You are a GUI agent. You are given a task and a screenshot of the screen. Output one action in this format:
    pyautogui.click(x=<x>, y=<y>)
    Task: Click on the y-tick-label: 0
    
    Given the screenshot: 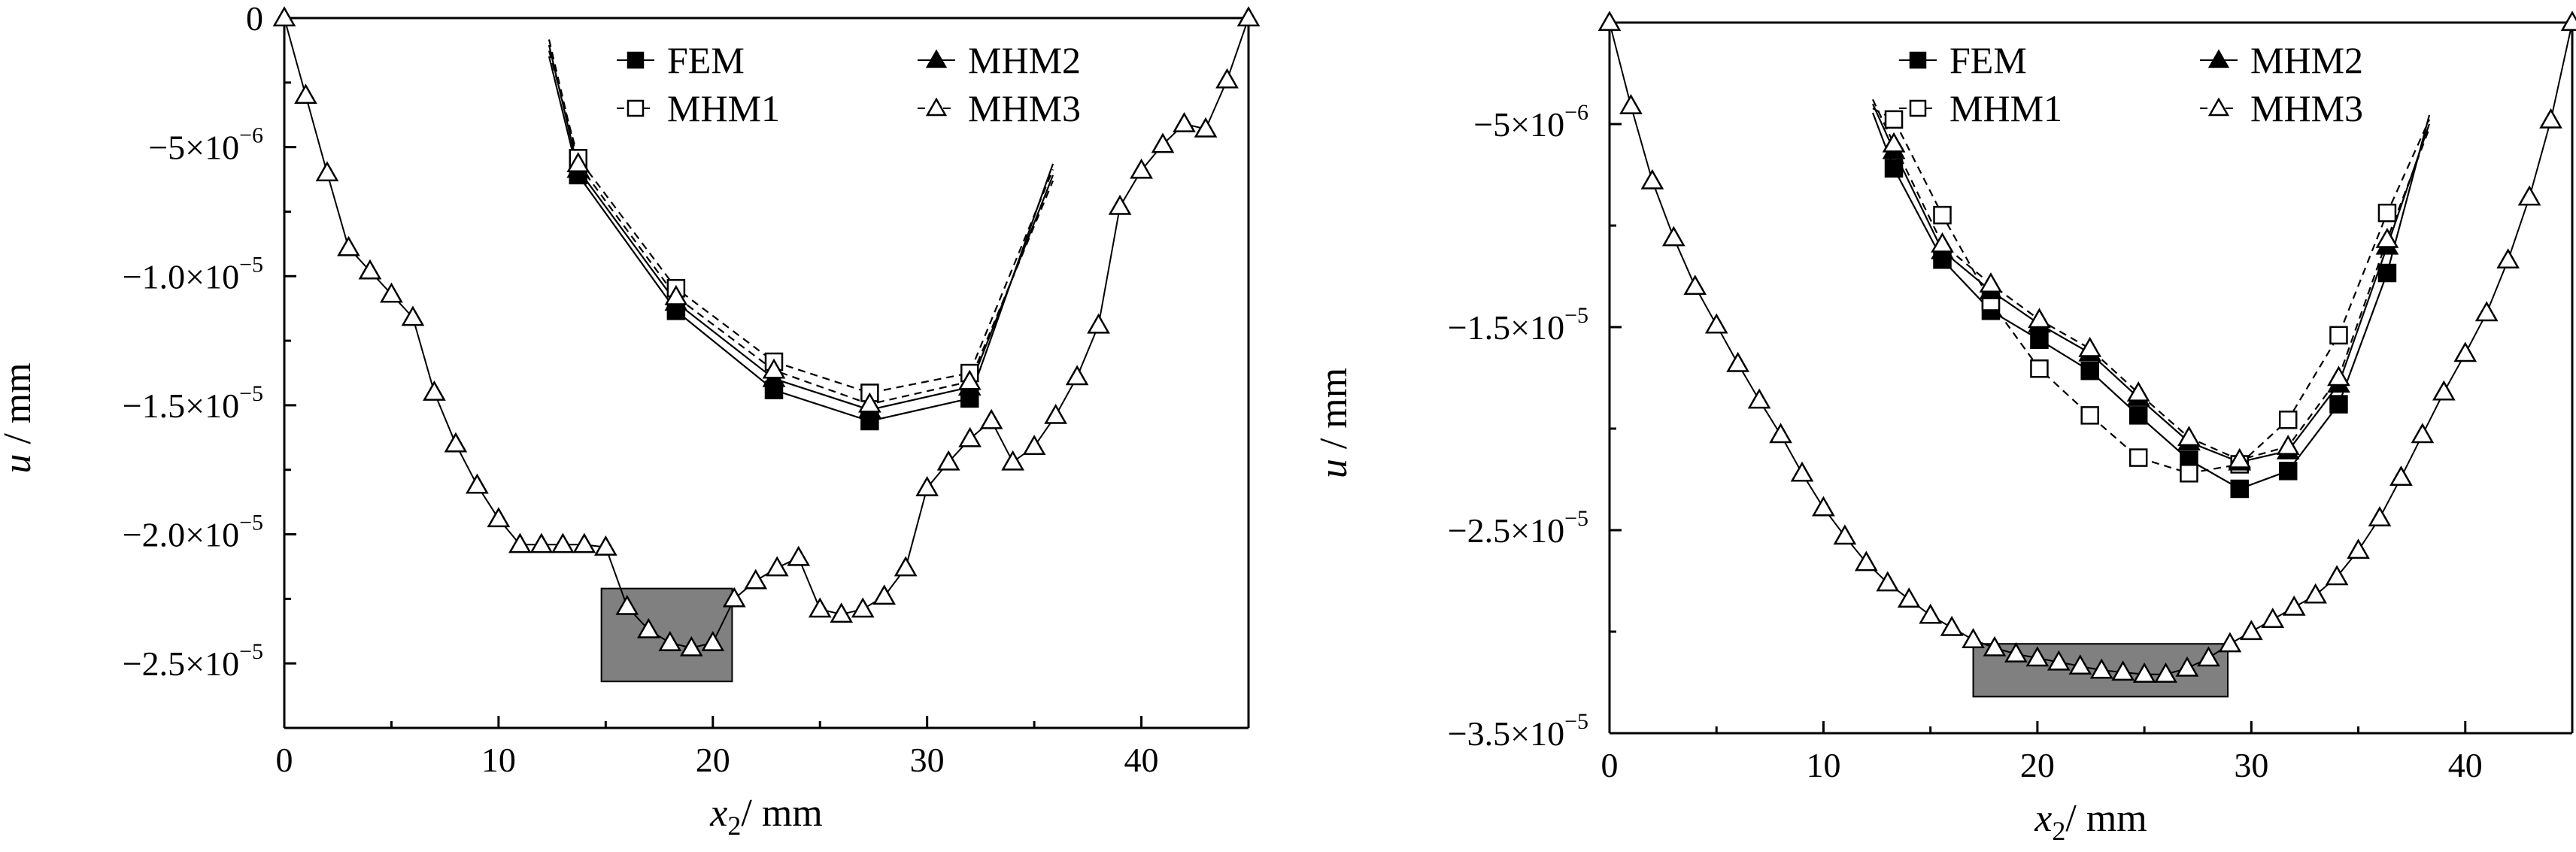 What is the action you would take?
    pyautogui.click(x=255, y=19)
    